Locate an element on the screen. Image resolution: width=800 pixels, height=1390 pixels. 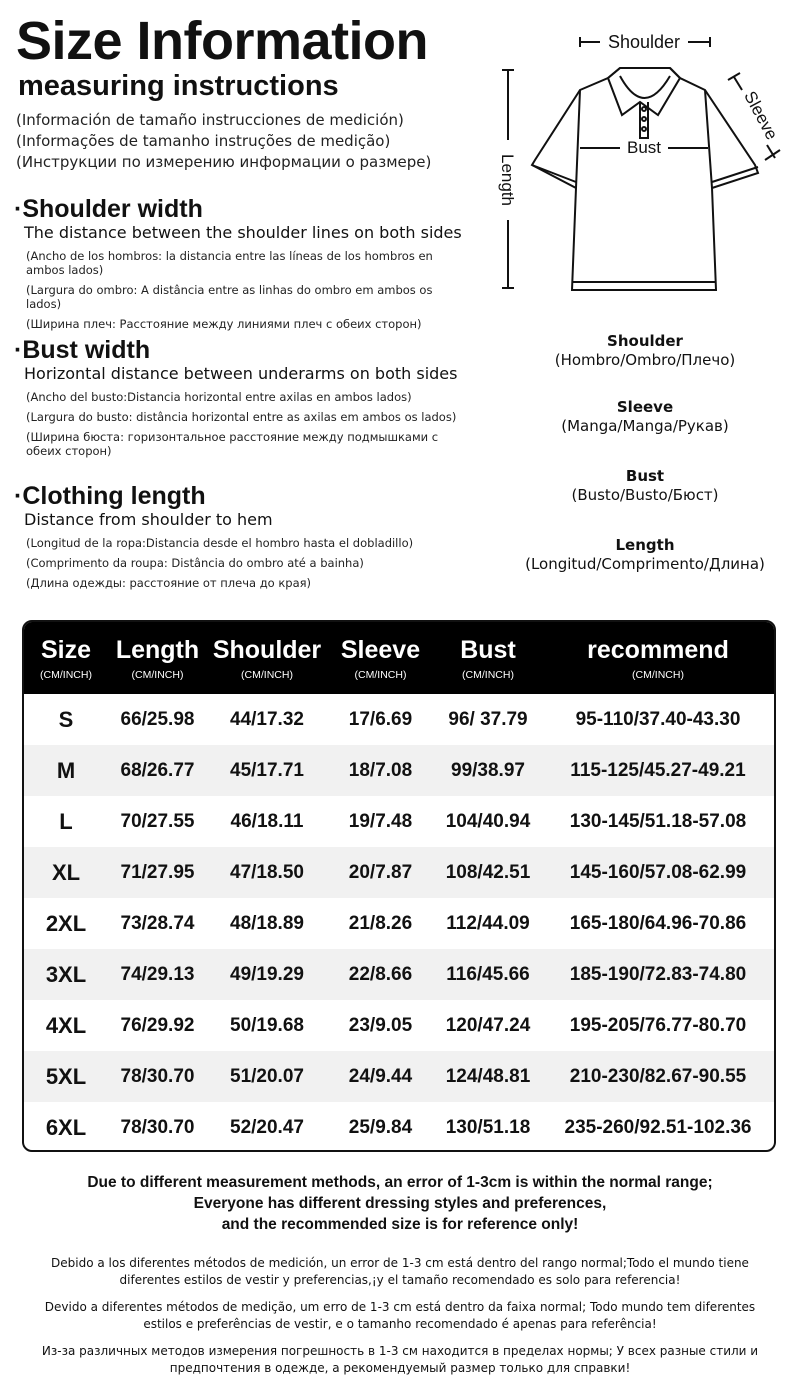
size-cell: 4XL is located at coordinates (66, 1025).